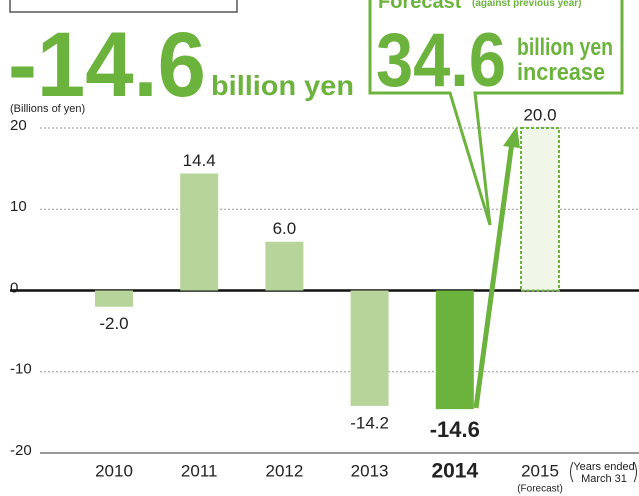  I want to click on value-label: -14.2, so click(369, 422).